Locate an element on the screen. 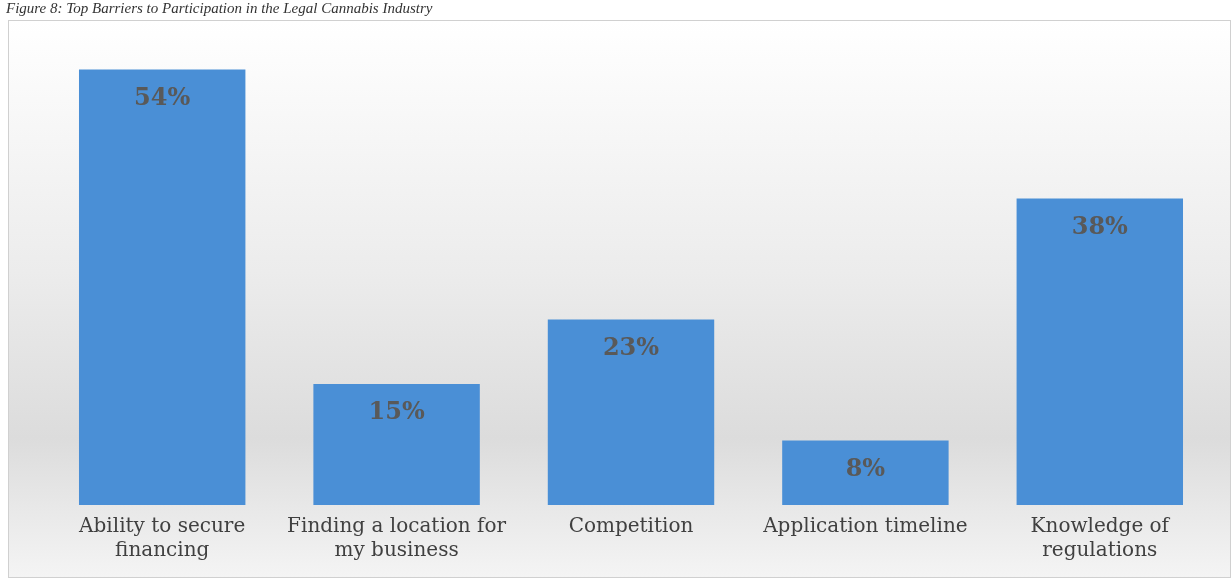 This screenshot has width=1231, height=578. x-tick-label: Competition is located at coordinates (631, 525).